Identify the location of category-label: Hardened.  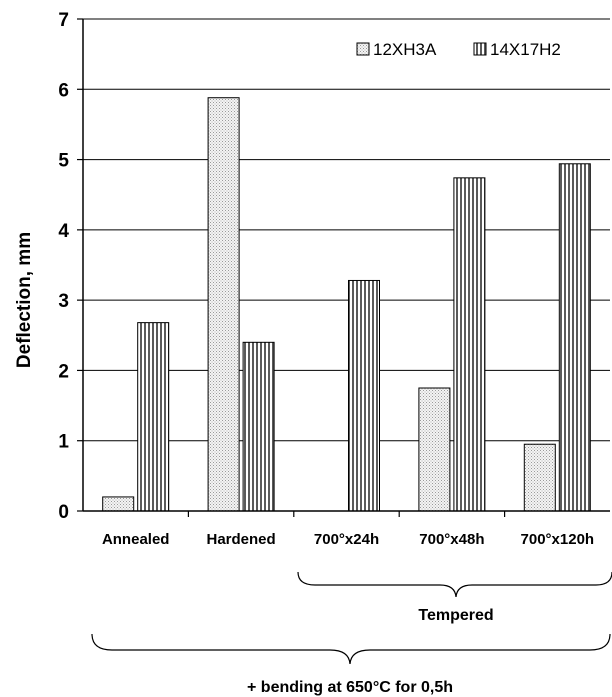
(241, 539).